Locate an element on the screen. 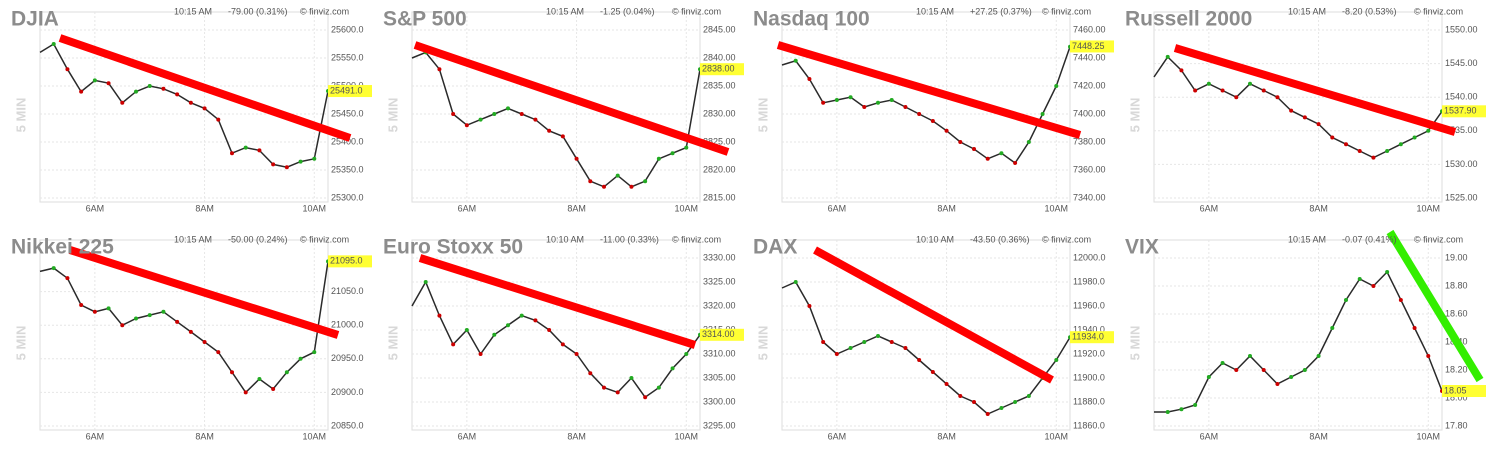  y-tick-label: 19.00 is located at coordinates (1456, 257).